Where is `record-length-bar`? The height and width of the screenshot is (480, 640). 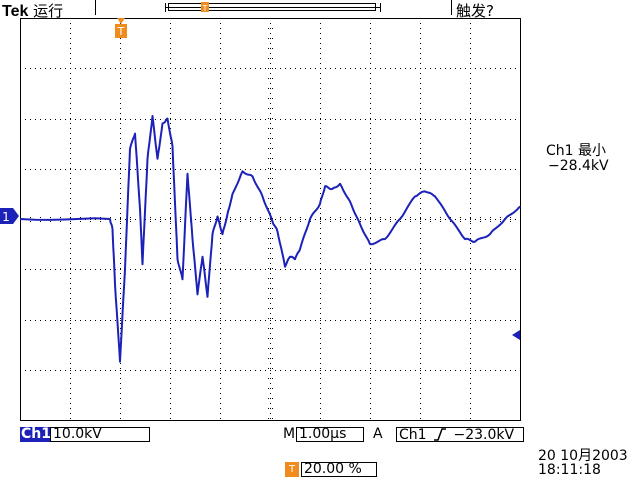
record-length-bar is located at coordinates (273, 7).